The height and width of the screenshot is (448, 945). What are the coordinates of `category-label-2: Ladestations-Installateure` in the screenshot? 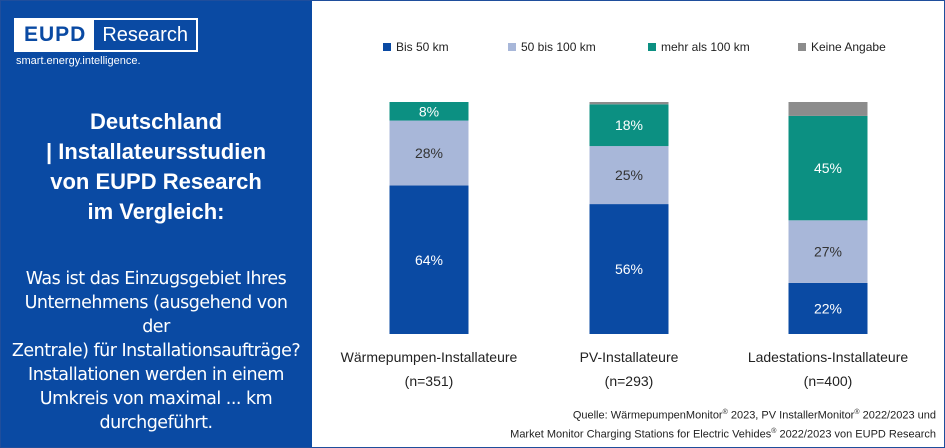 It's located at (828, 357).